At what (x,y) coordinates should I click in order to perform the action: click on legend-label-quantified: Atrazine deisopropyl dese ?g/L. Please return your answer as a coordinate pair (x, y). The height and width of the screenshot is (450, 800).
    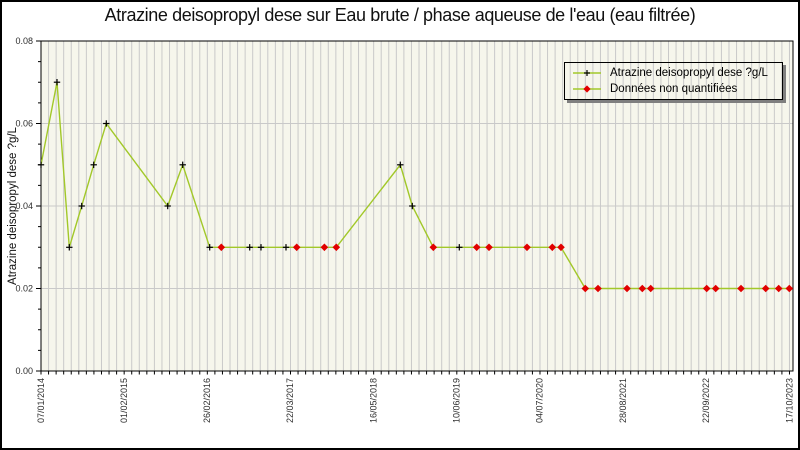
    Looking at the image, I should click on (689, 72).